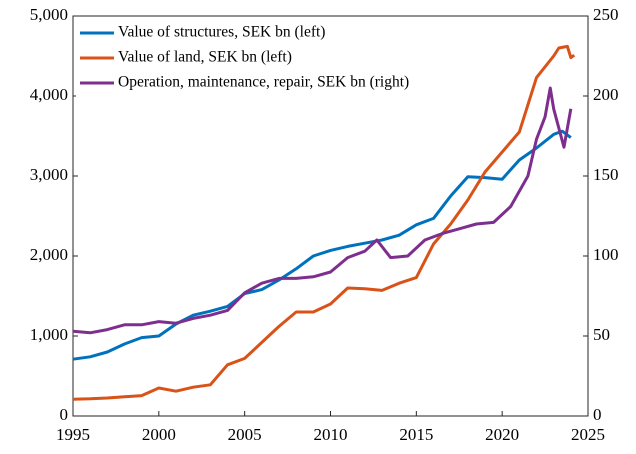 The width and height of the screenshot is (636, 454). I want to click on y-tick-label: 5,000, so click(49, 14).